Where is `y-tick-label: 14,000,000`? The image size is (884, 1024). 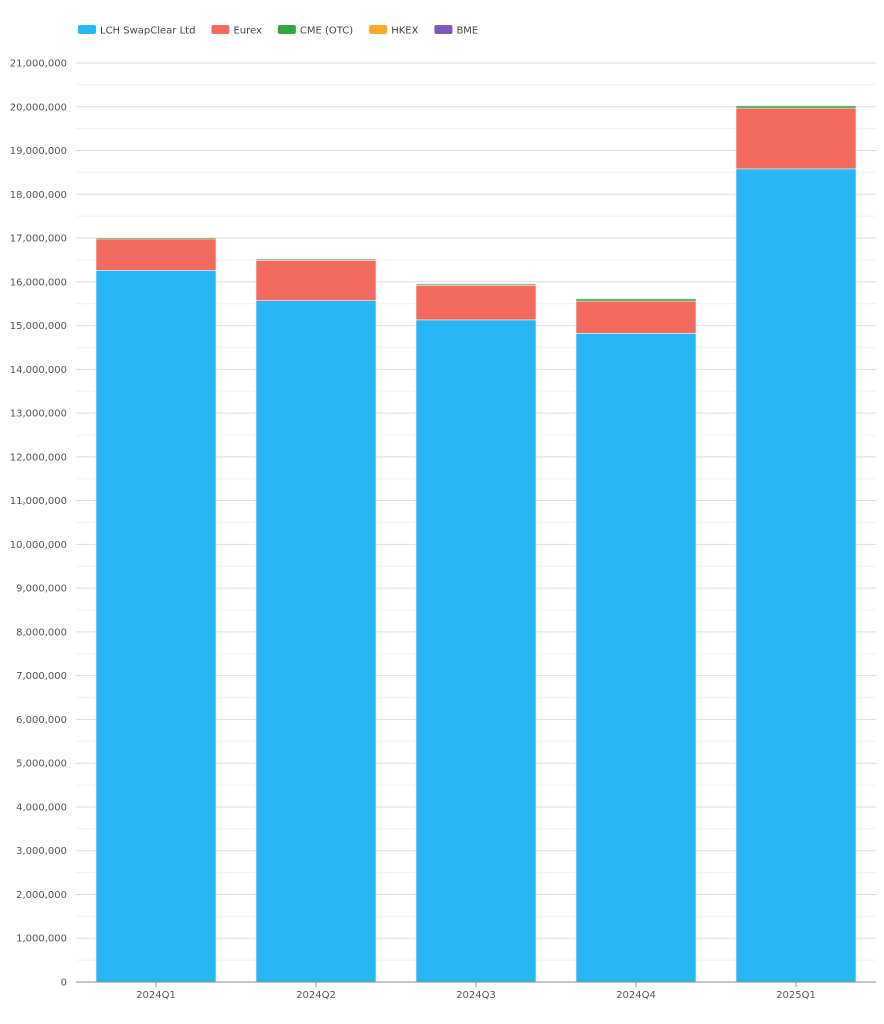 y-tick-label: 14,000,000 is located at coordinates (38, 370).